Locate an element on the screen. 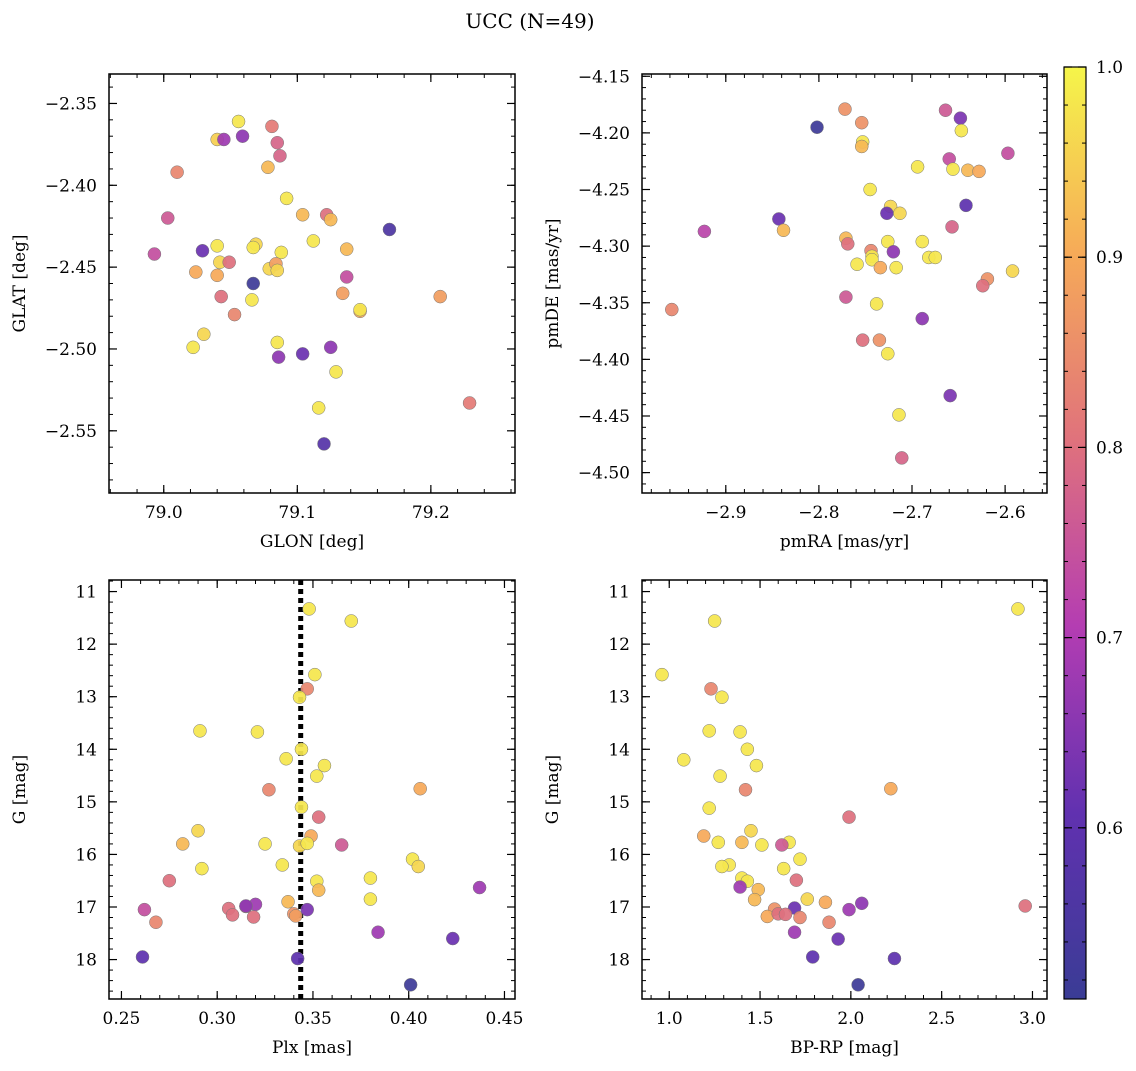  y-tick-label: −4.45 is located at coordinates (604, 417).